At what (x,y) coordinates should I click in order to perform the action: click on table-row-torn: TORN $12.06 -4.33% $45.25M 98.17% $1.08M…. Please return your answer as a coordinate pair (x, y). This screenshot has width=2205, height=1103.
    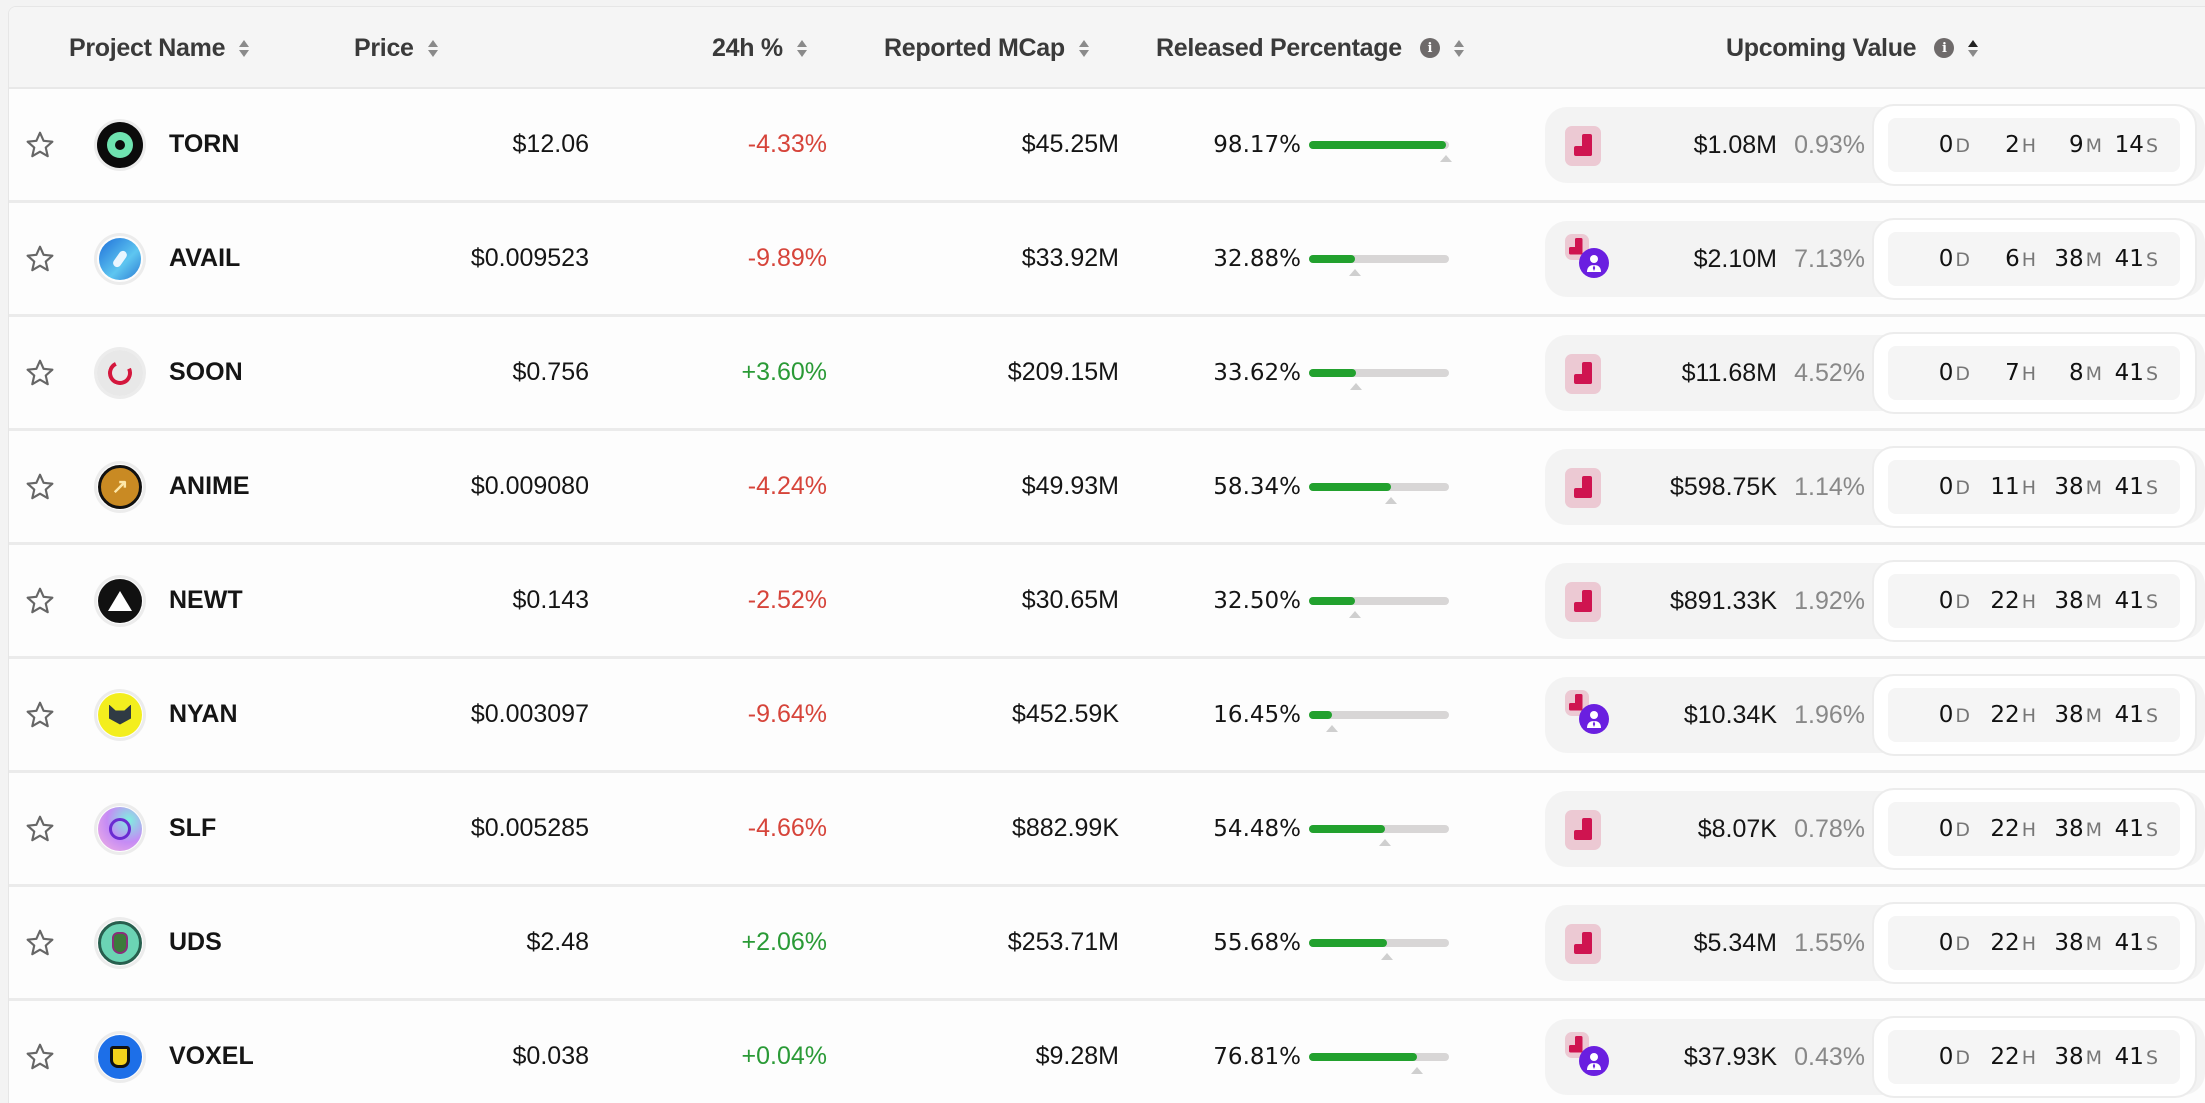
    Looking at the image, I should click on (1107, 146).